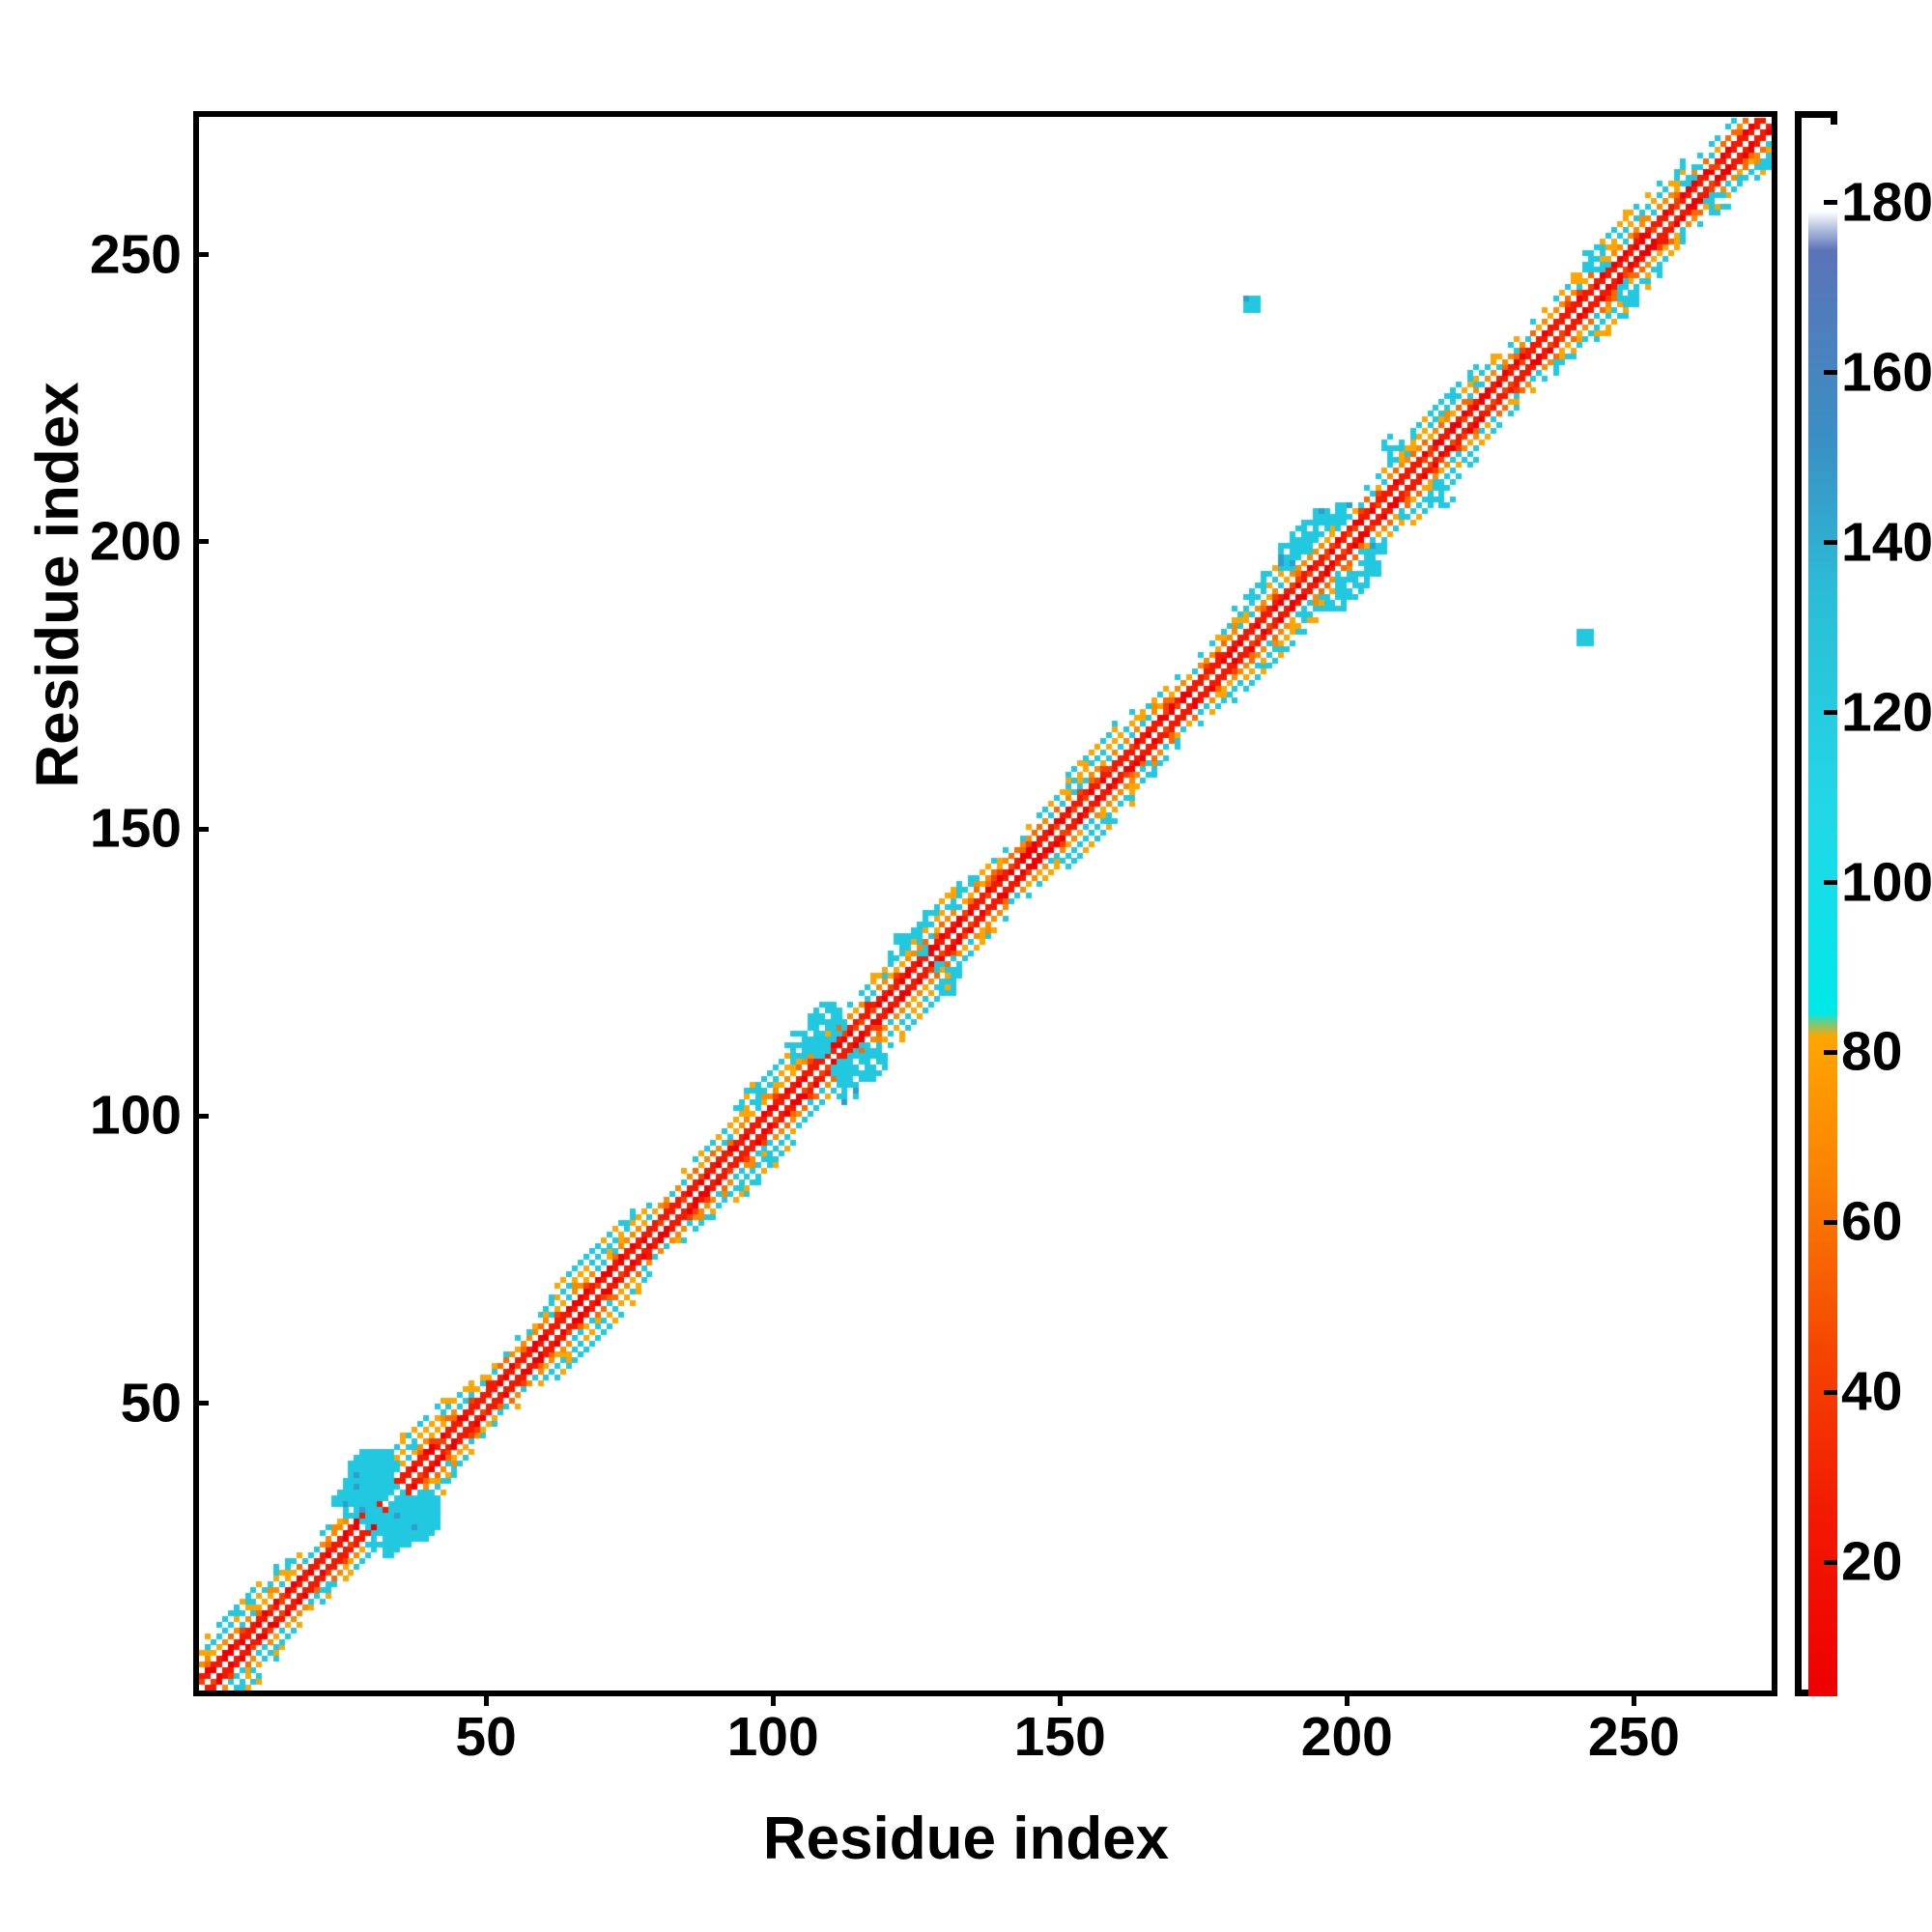 The height and width of the screenshot is (1932, 1932). I want to click on y-tick-label: 200, so click(135, 541).